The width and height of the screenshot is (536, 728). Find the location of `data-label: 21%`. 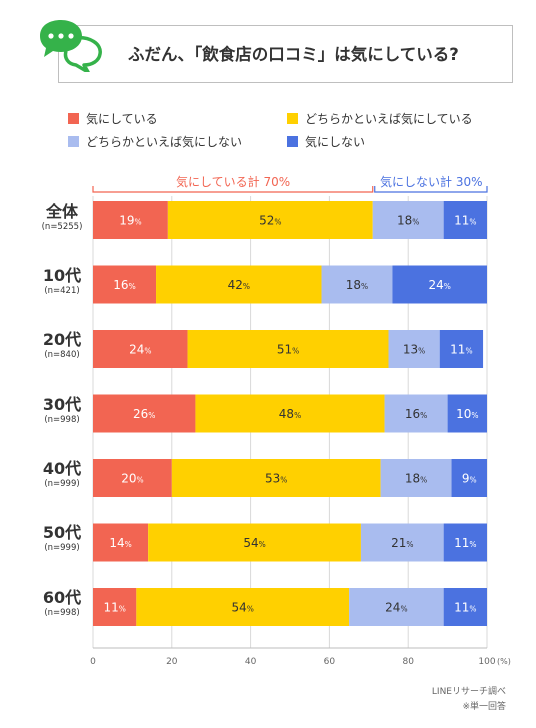

data-label: 21% is located at coordinates (402, 543).